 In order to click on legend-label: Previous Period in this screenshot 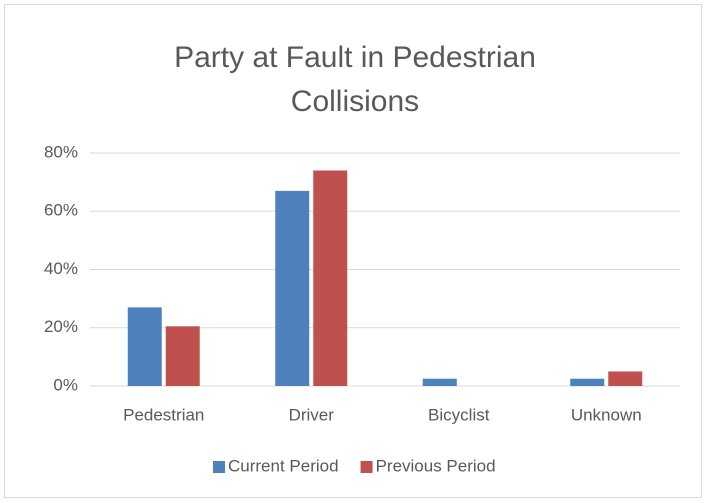, I will do `click(436, 465)`.